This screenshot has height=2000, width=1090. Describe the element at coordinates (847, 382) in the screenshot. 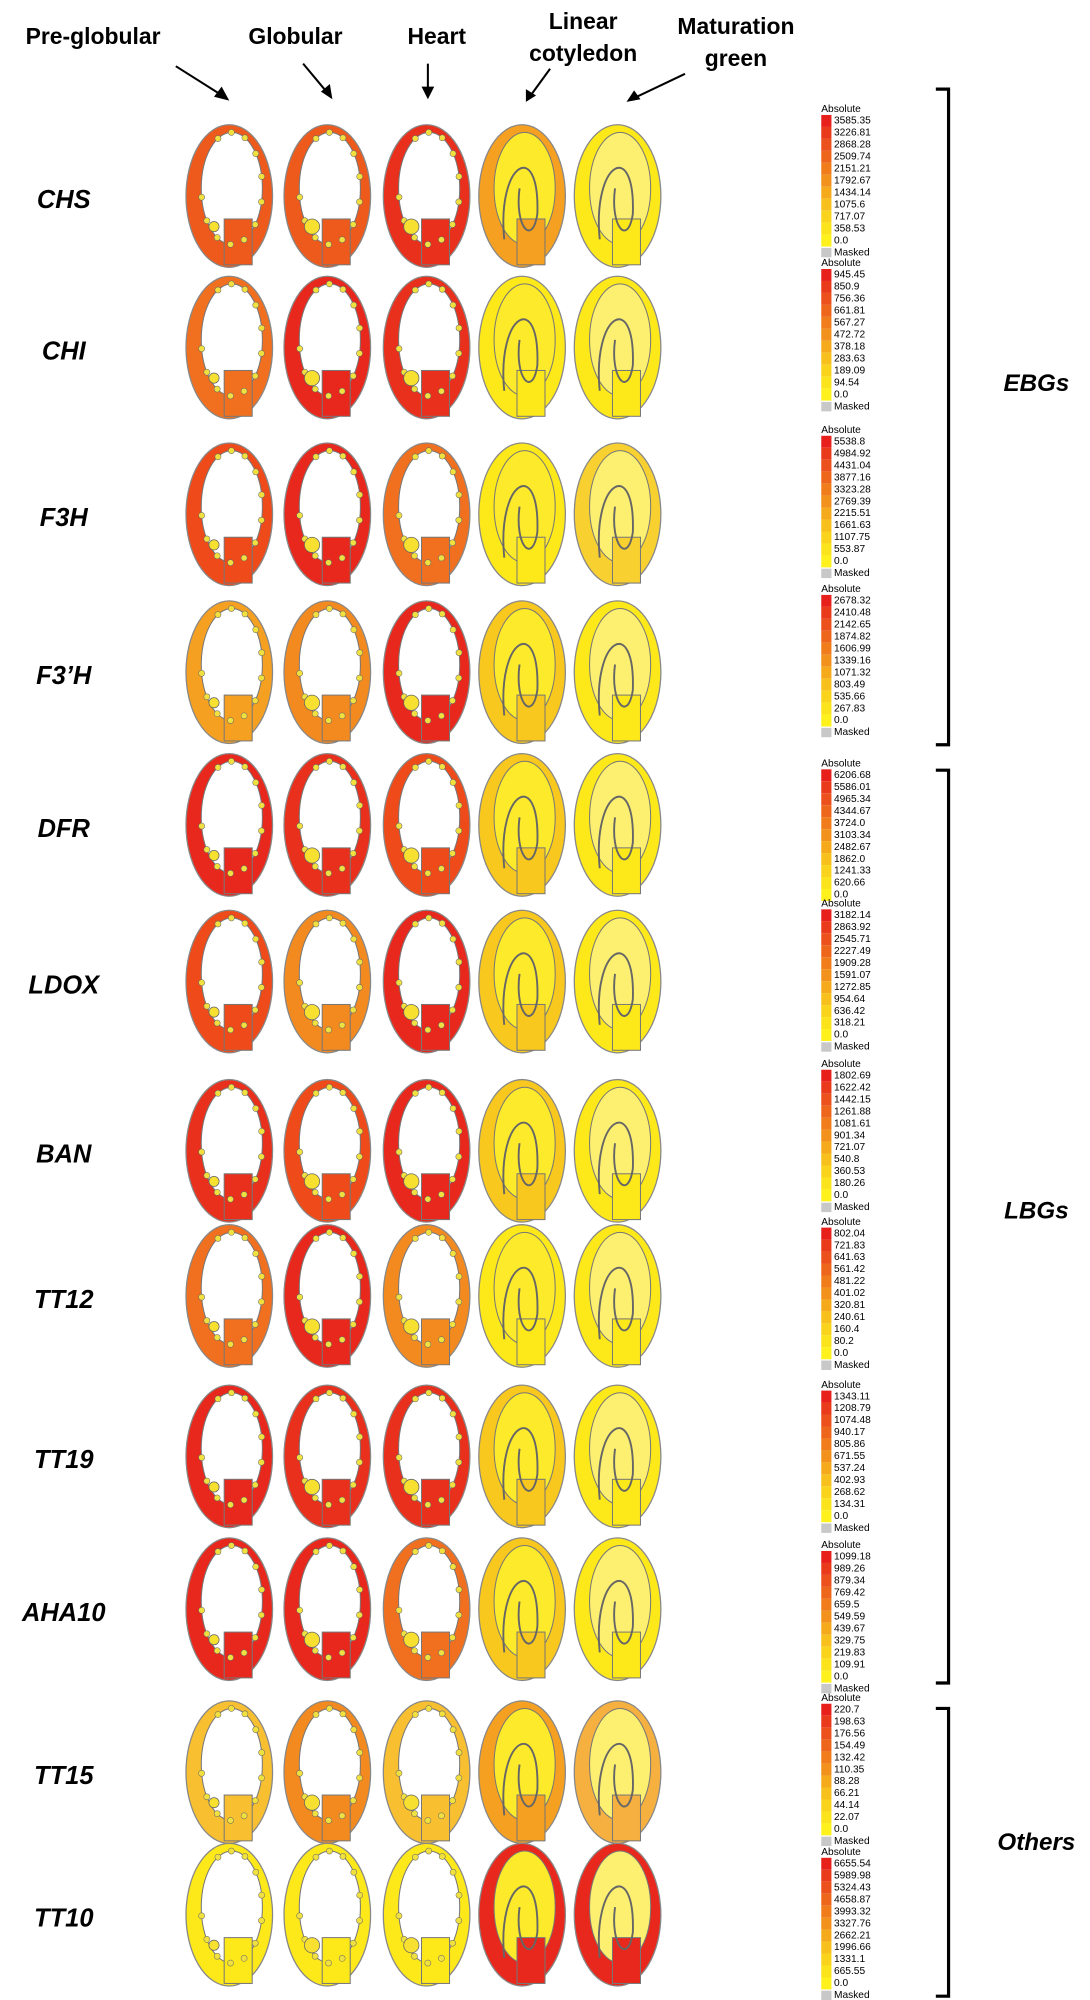

I see `legend-value: 94.54` at that location.